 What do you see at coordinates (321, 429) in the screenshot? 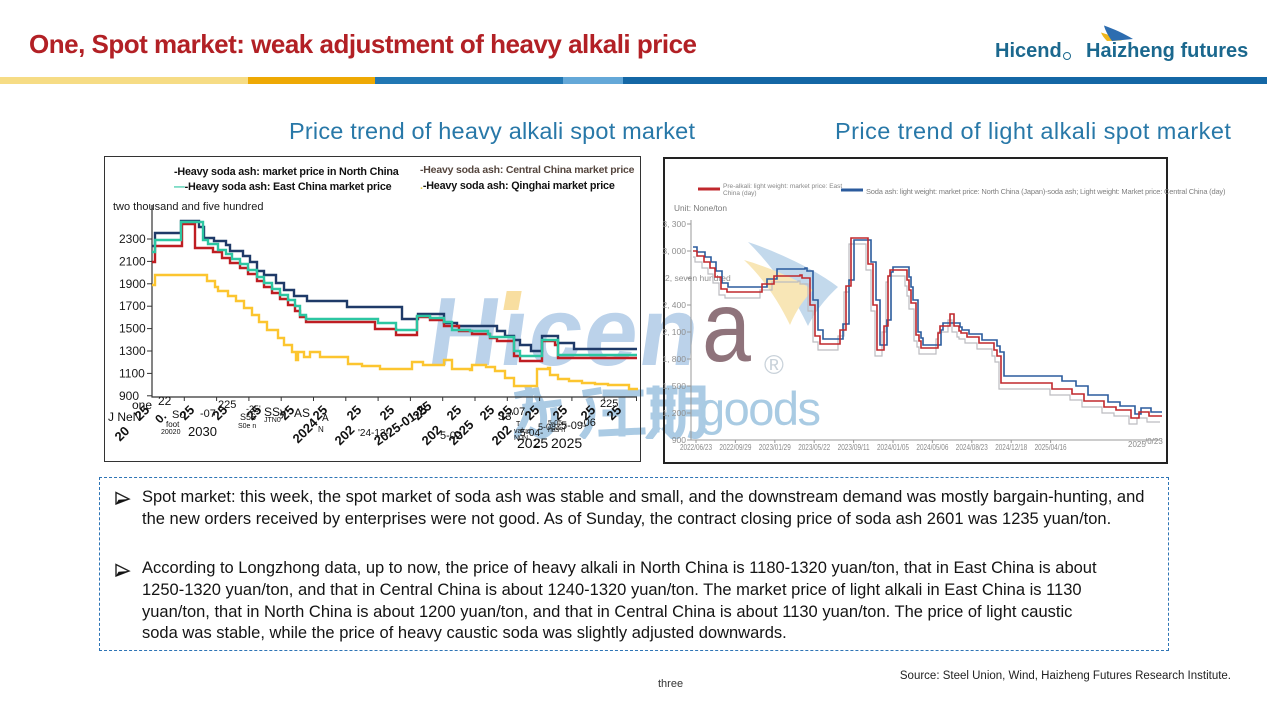
I see `svg-text: N` at bounding box center [321, 429].